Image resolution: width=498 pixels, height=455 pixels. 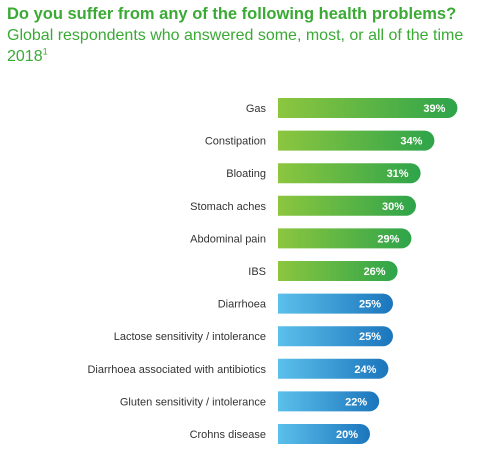 I want to click on footnote-marker: 1, so click(x=45, y=51).